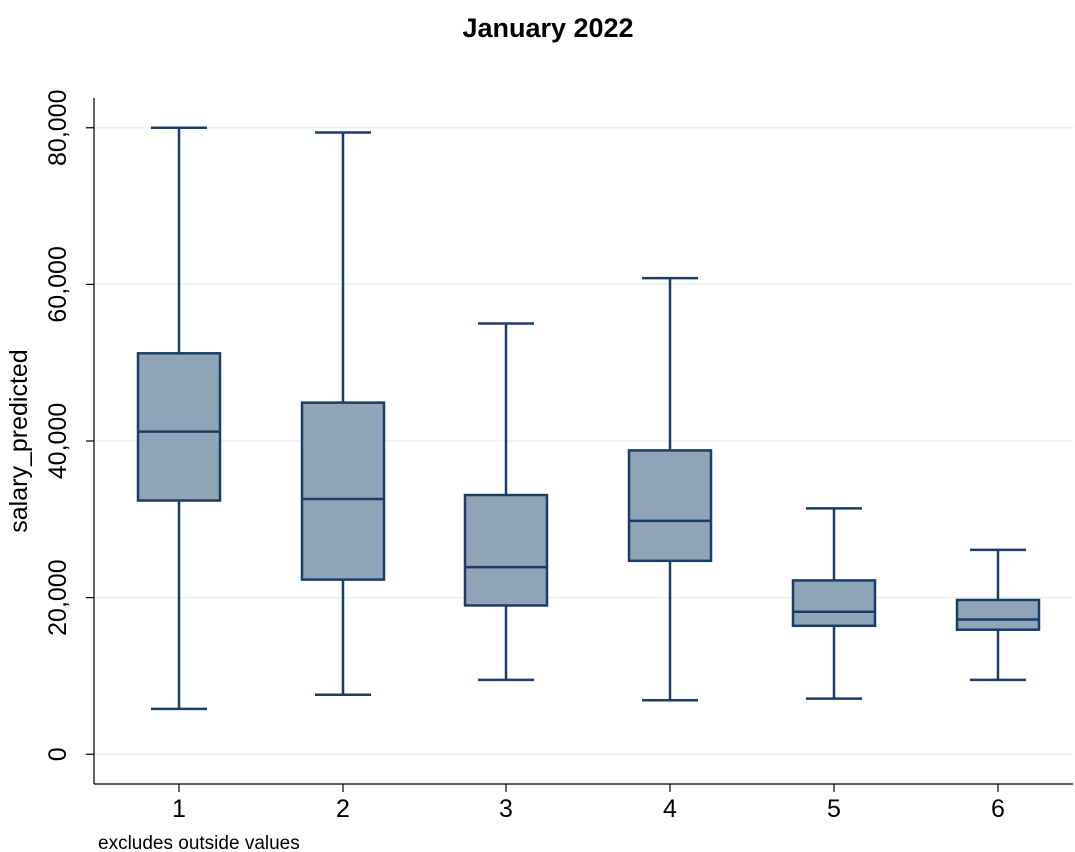 Image resolution: width=1075 pixels, height=852 pixels. I want to click on x-tick-label: 1, so click(179, 809).